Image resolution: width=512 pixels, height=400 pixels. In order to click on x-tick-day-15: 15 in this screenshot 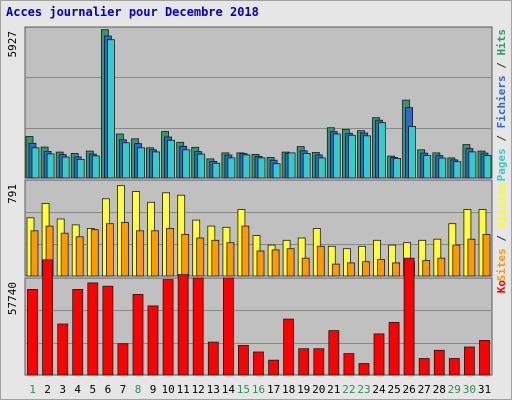, I will do `click(243, 389)`.